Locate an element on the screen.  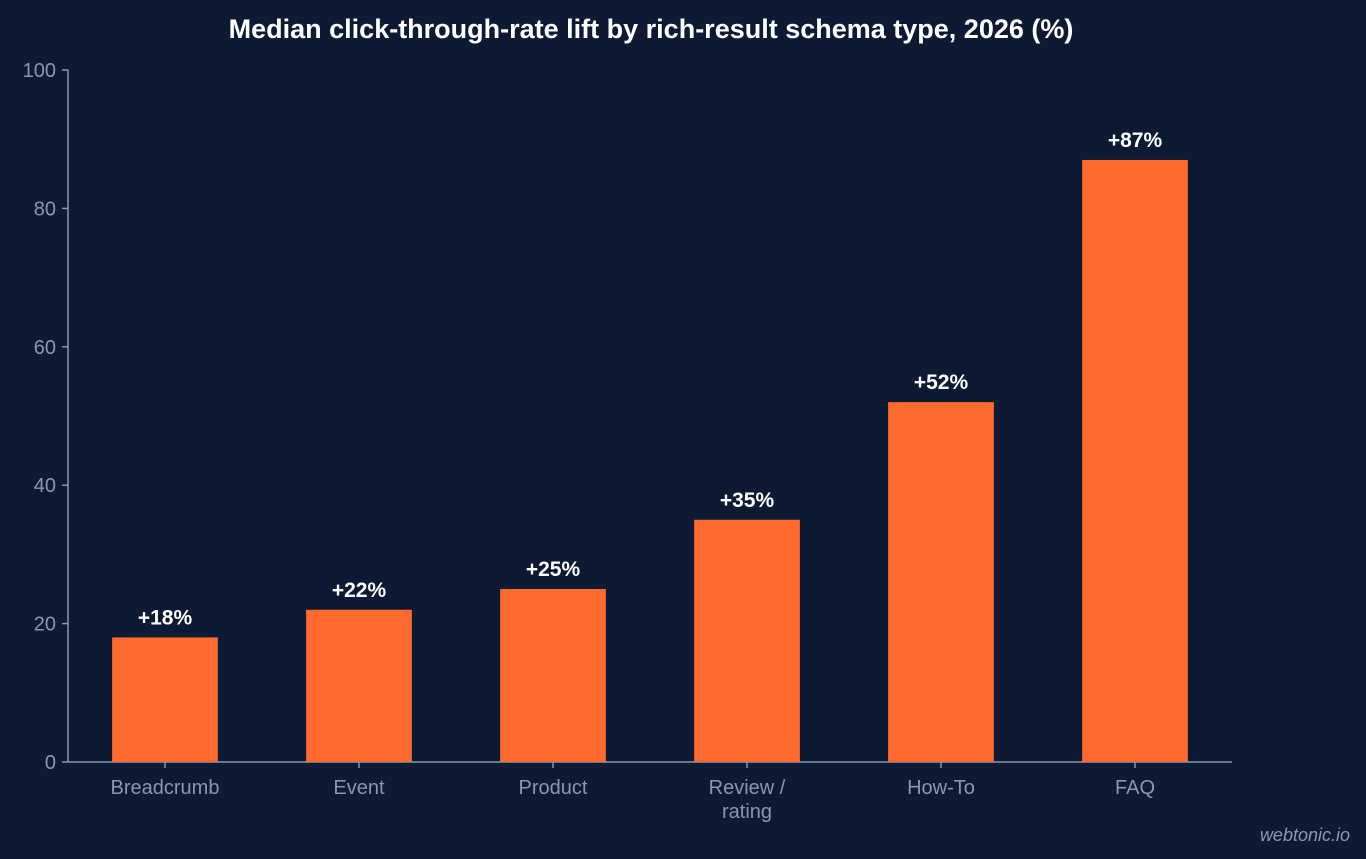
x-tick-label-line: rating is located at coordinates (747, 812).